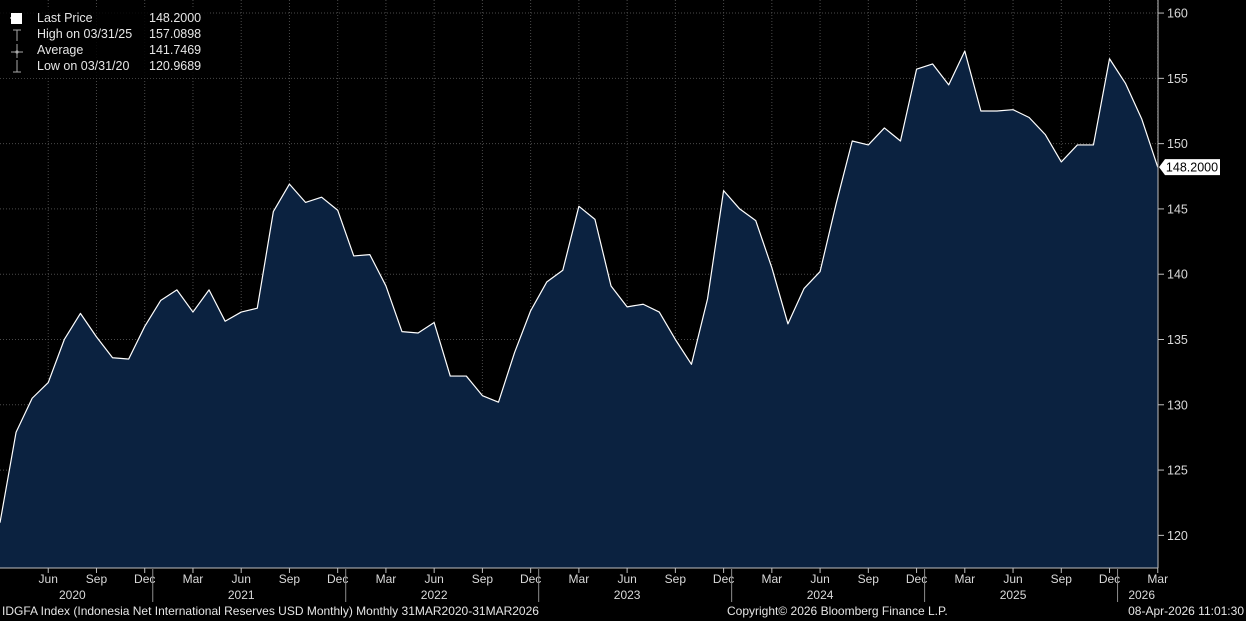  I want to click on last-price-label: 148.2000, so click(1192, 168).